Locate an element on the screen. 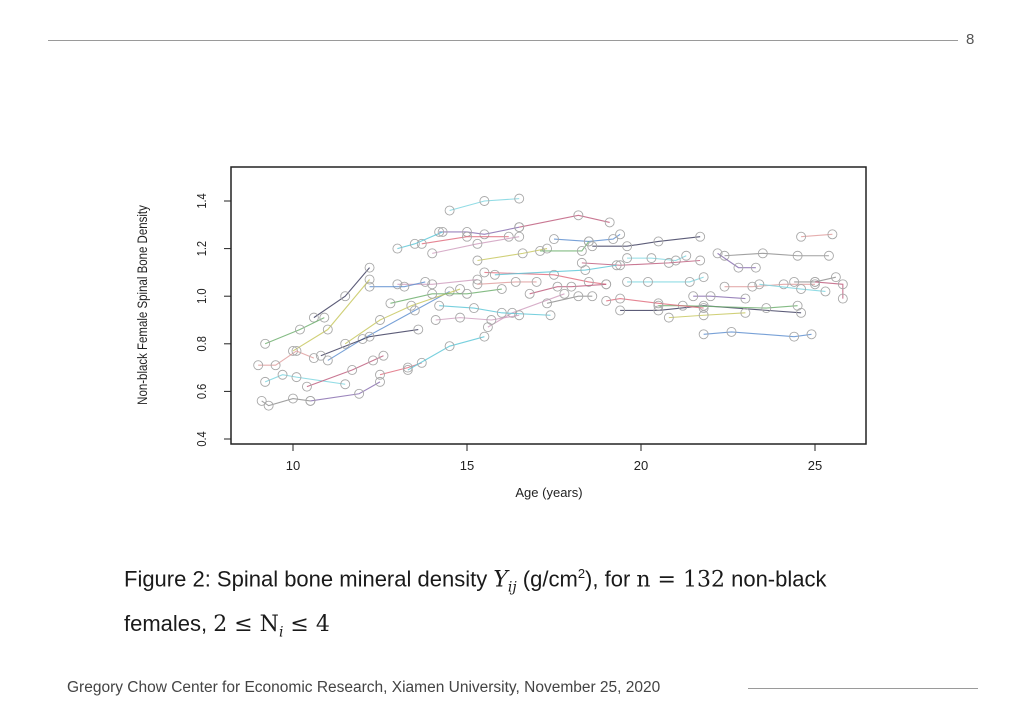 The width and height of the screenshot is (1024, 720). caption-unit-close: ), for is located at coordinates (611, 579).